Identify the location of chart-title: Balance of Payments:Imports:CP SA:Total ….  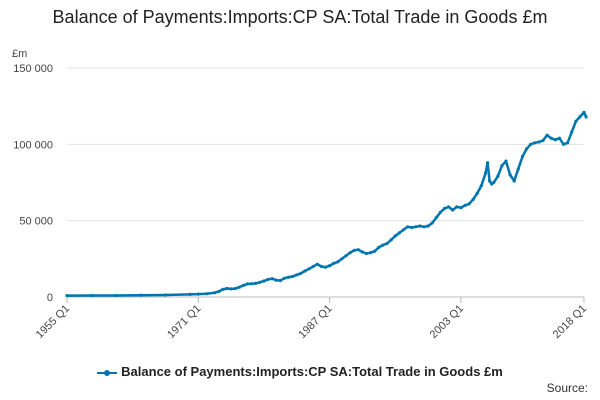
(300, 17).